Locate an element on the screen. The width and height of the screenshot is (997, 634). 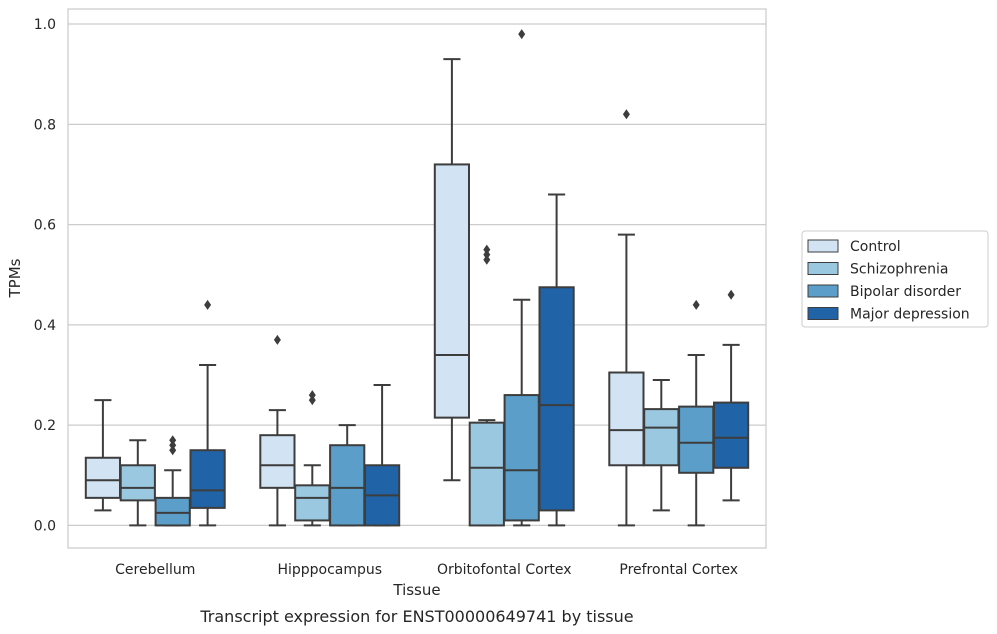
legend-label: Schizophrenia is located at coordinates (899, 270).